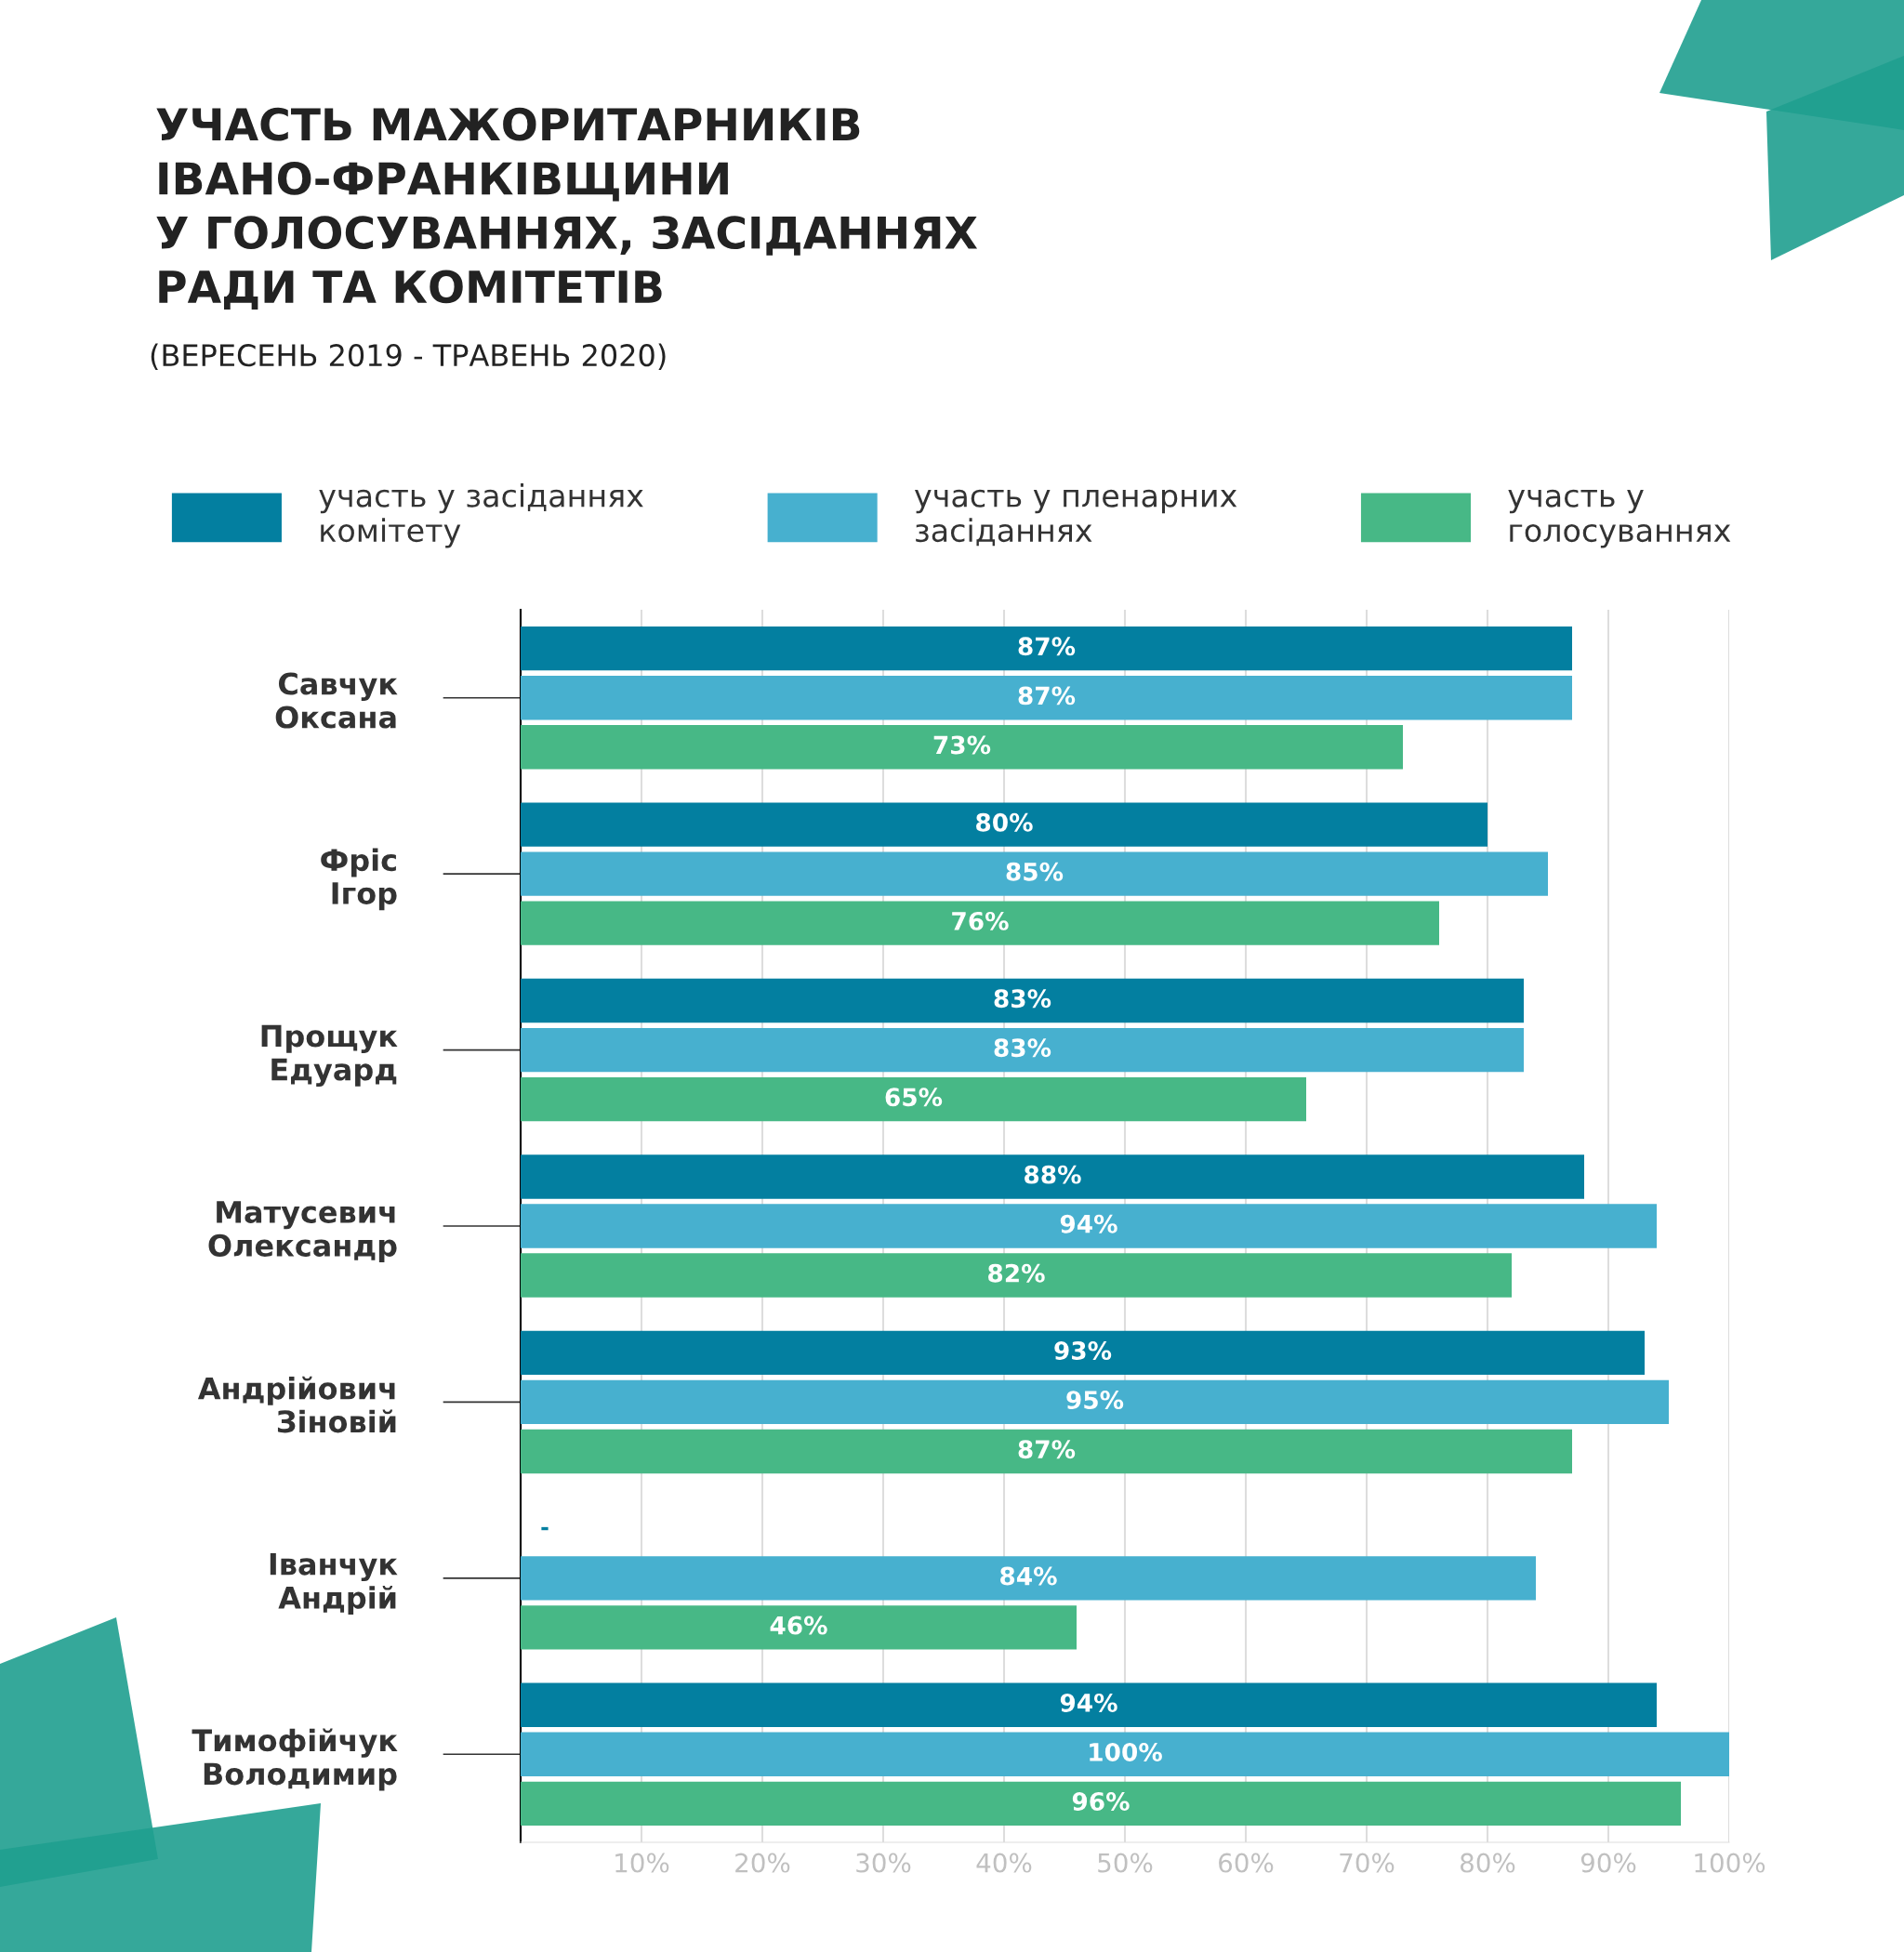 The width and height of the screenshot is (1904, 1952). What do you see at coordinates (1730, 1863) in the screenshot?
I see `x-tick-label: 100%` at bounding box center [1730, 1863].